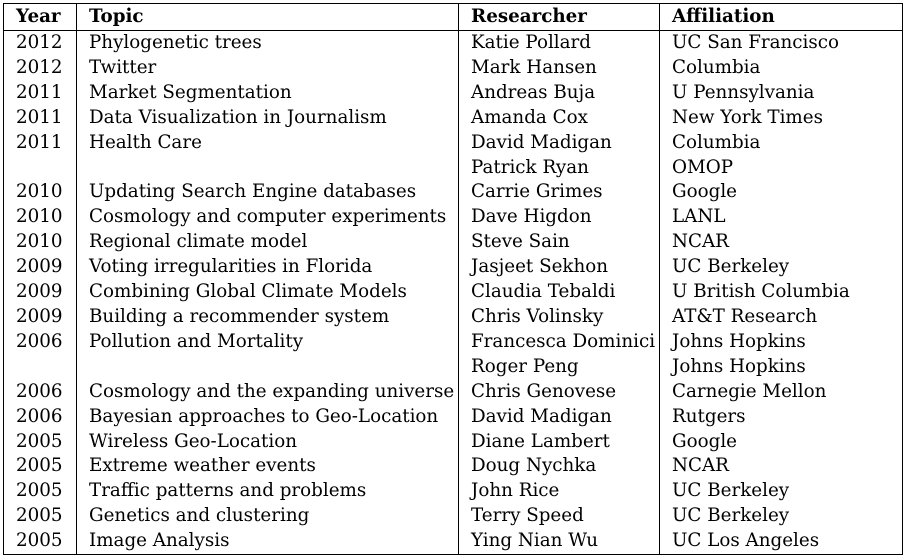 The height and width of the screenshot is (557, 905). Describe the element at coordinates (267, 118) in the screenshot. I see `cell-topic: Data Visualization in Journalism` at that location.